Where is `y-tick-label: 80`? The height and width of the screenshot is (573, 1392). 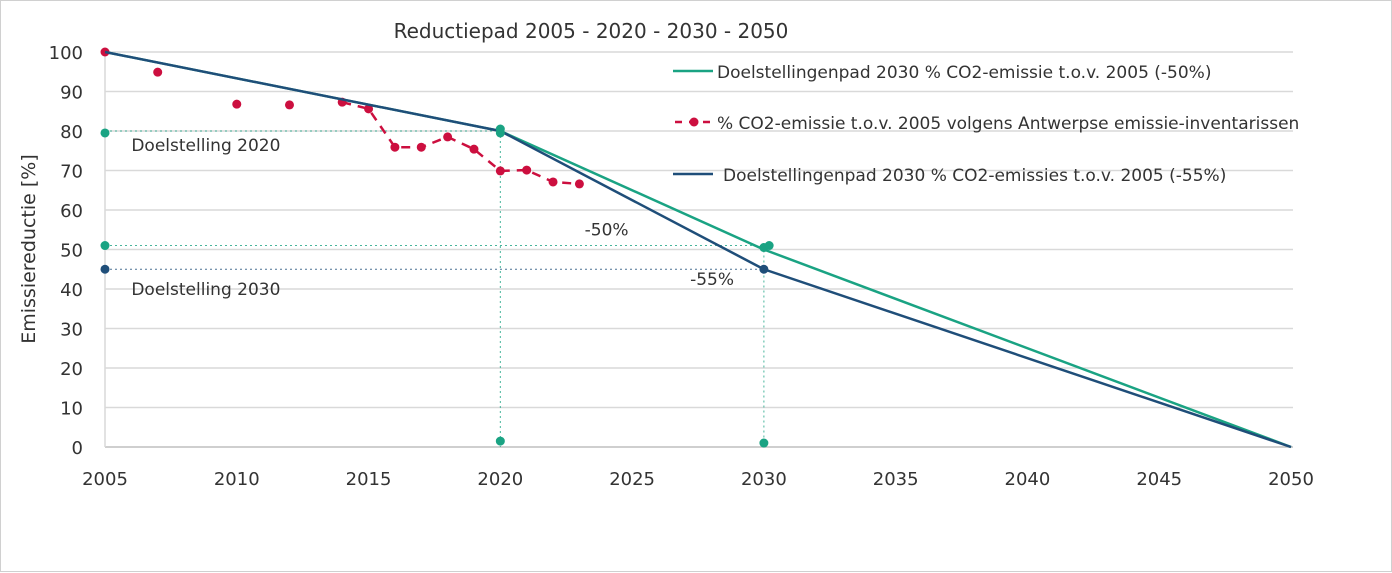
y-tick-label: 80 is located at coordinates (71, 132).